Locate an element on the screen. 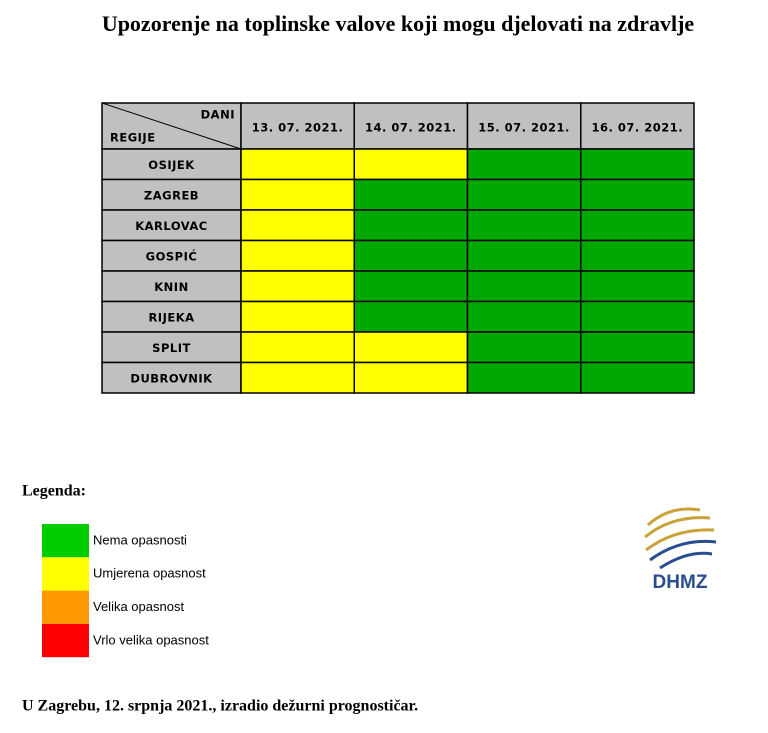 This screenshot has width=768, height=733. region-label: SPLIT is located at coordinates (171, 348).